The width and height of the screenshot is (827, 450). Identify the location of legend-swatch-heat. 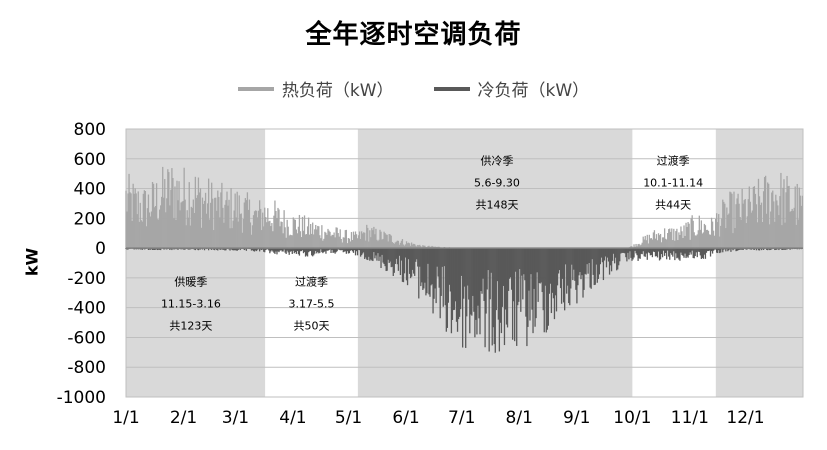
(255, 88).